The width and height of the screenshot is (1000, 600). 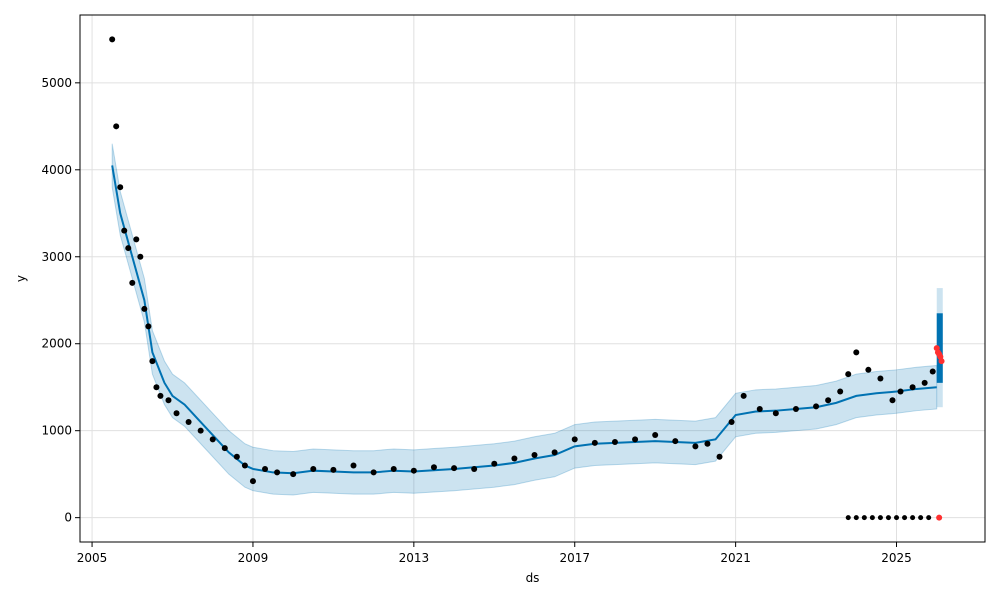 I want to click on x-tick-label: 2017, so click(x=574, y=558).